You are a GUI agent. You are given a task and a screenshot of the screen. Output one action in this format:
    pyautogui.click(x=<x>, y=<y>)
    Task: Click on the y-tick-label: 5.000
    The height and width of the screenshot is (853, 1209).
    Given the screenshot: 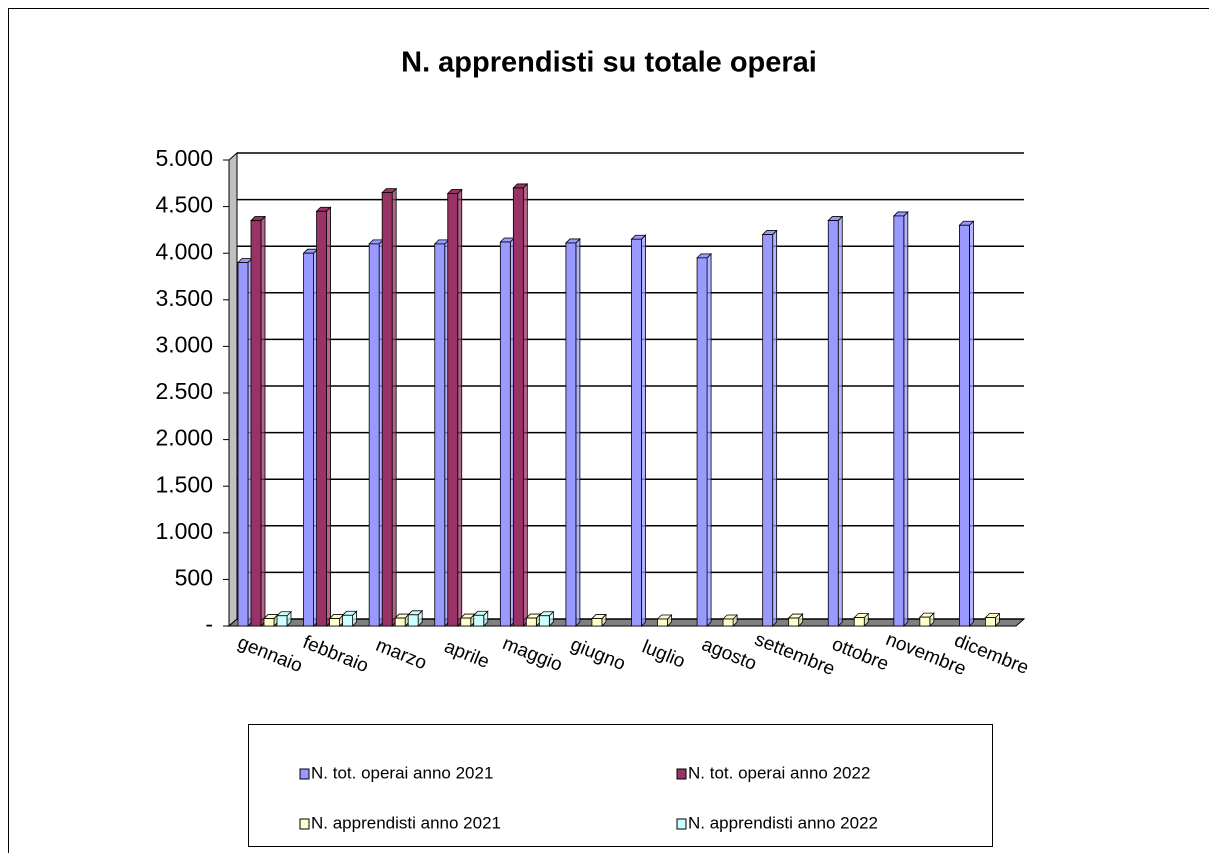 What is the action you would take?
    pyautogui.click(x=184, y=158)
    